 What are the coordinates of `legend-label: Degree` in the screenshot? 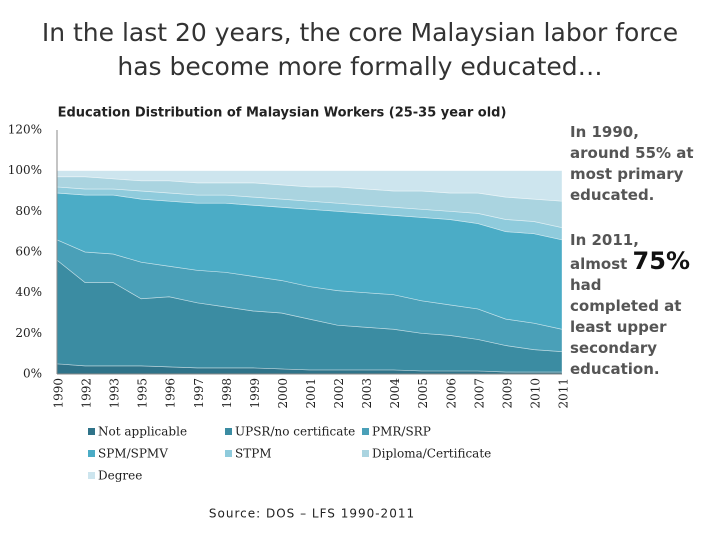 It's located at (120, 476).